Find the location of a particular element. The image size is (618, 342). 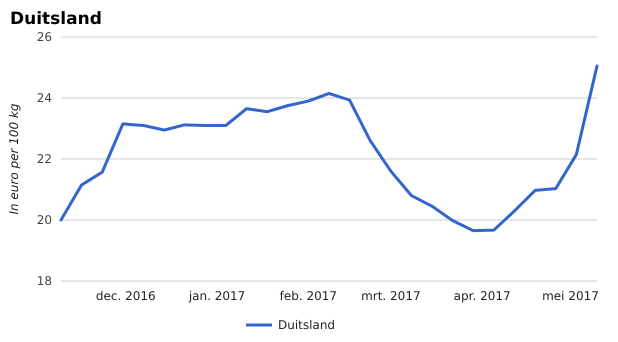

chart-title: Duitsland is located at coordinates (56, 19).